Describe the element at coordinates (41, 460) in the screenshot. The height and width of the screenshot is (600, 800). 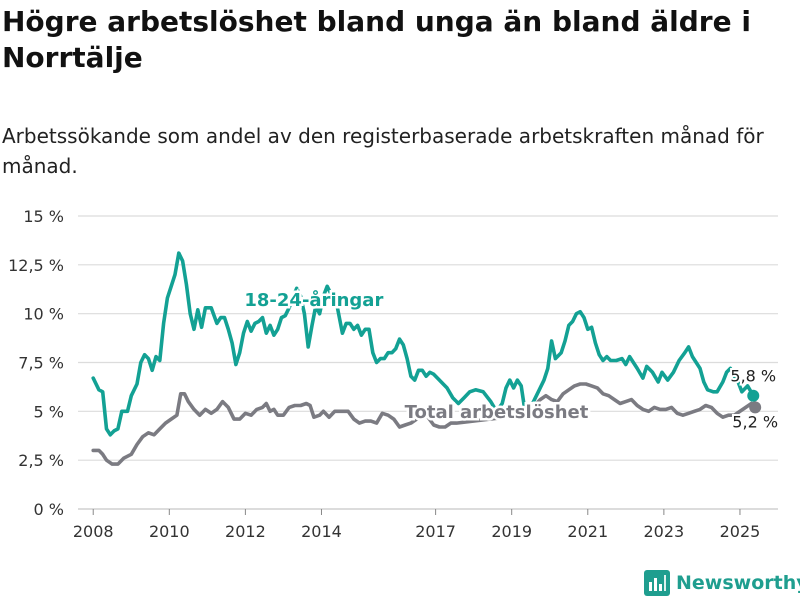
I see `y-tick-label: 2,5 %` at that location.